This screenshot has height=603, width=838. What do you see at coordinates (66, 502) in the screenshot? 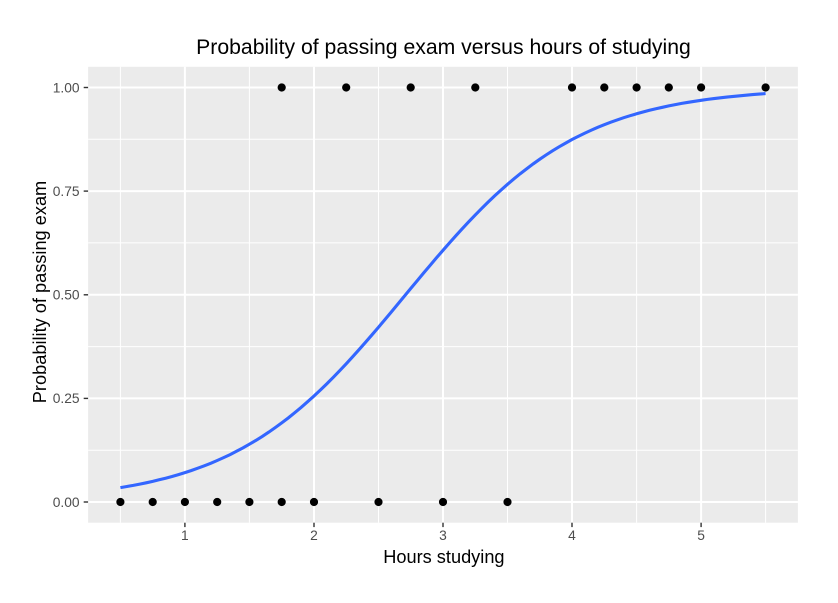
I see `svg-text: 0.00` at bounding box center [66, 502].